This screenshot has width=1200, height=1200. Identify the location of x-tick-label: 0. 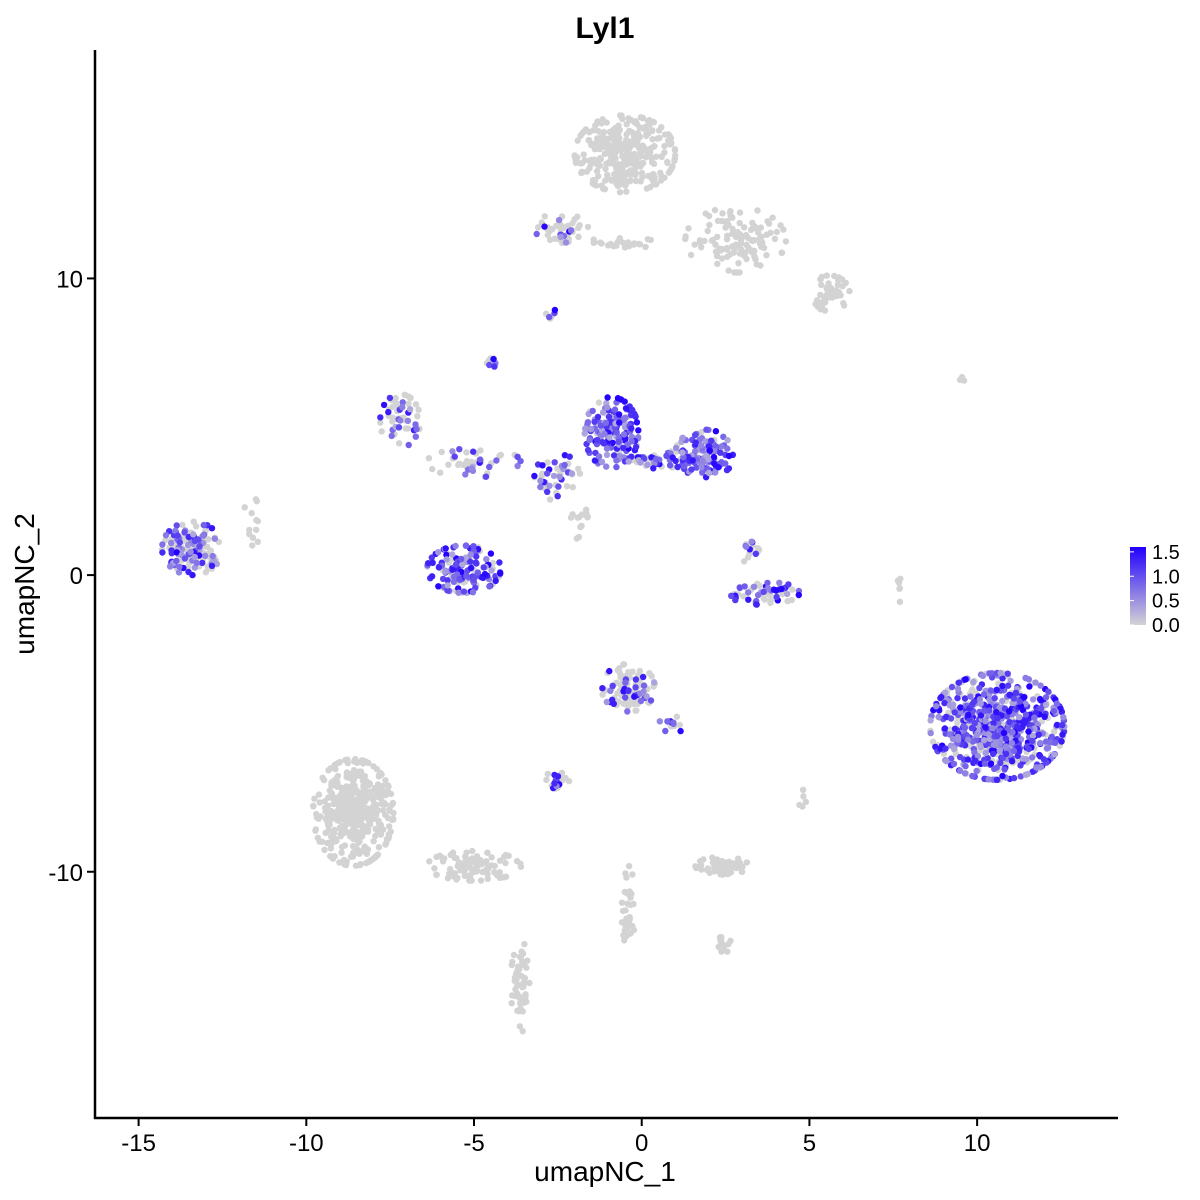
(641, 1143).